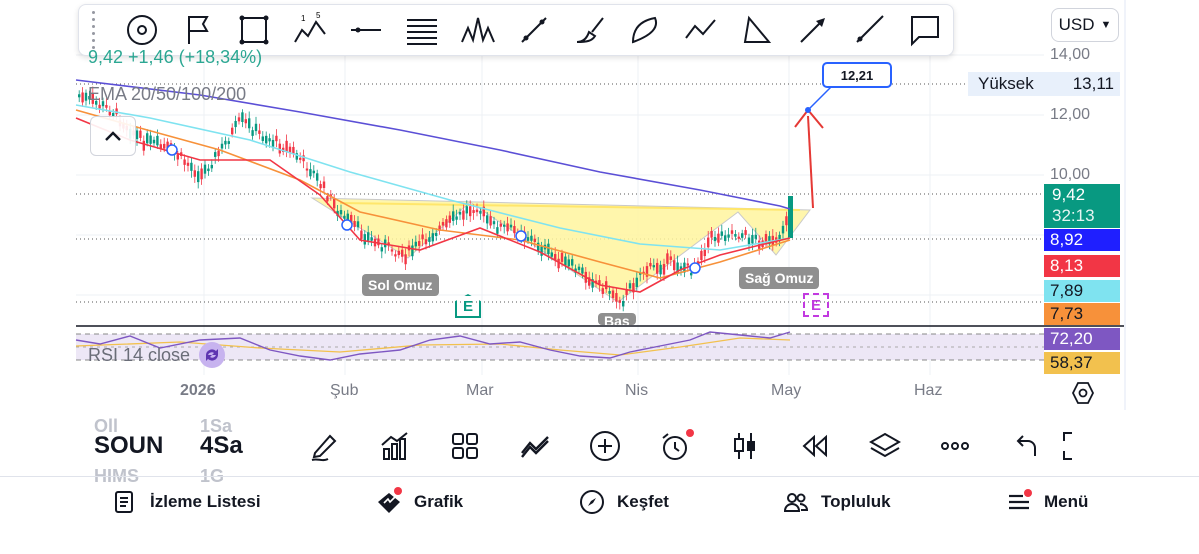 This screenshot has width=1199, height=554. I want to click on nav-community: Topluluk, so click(837, 502).